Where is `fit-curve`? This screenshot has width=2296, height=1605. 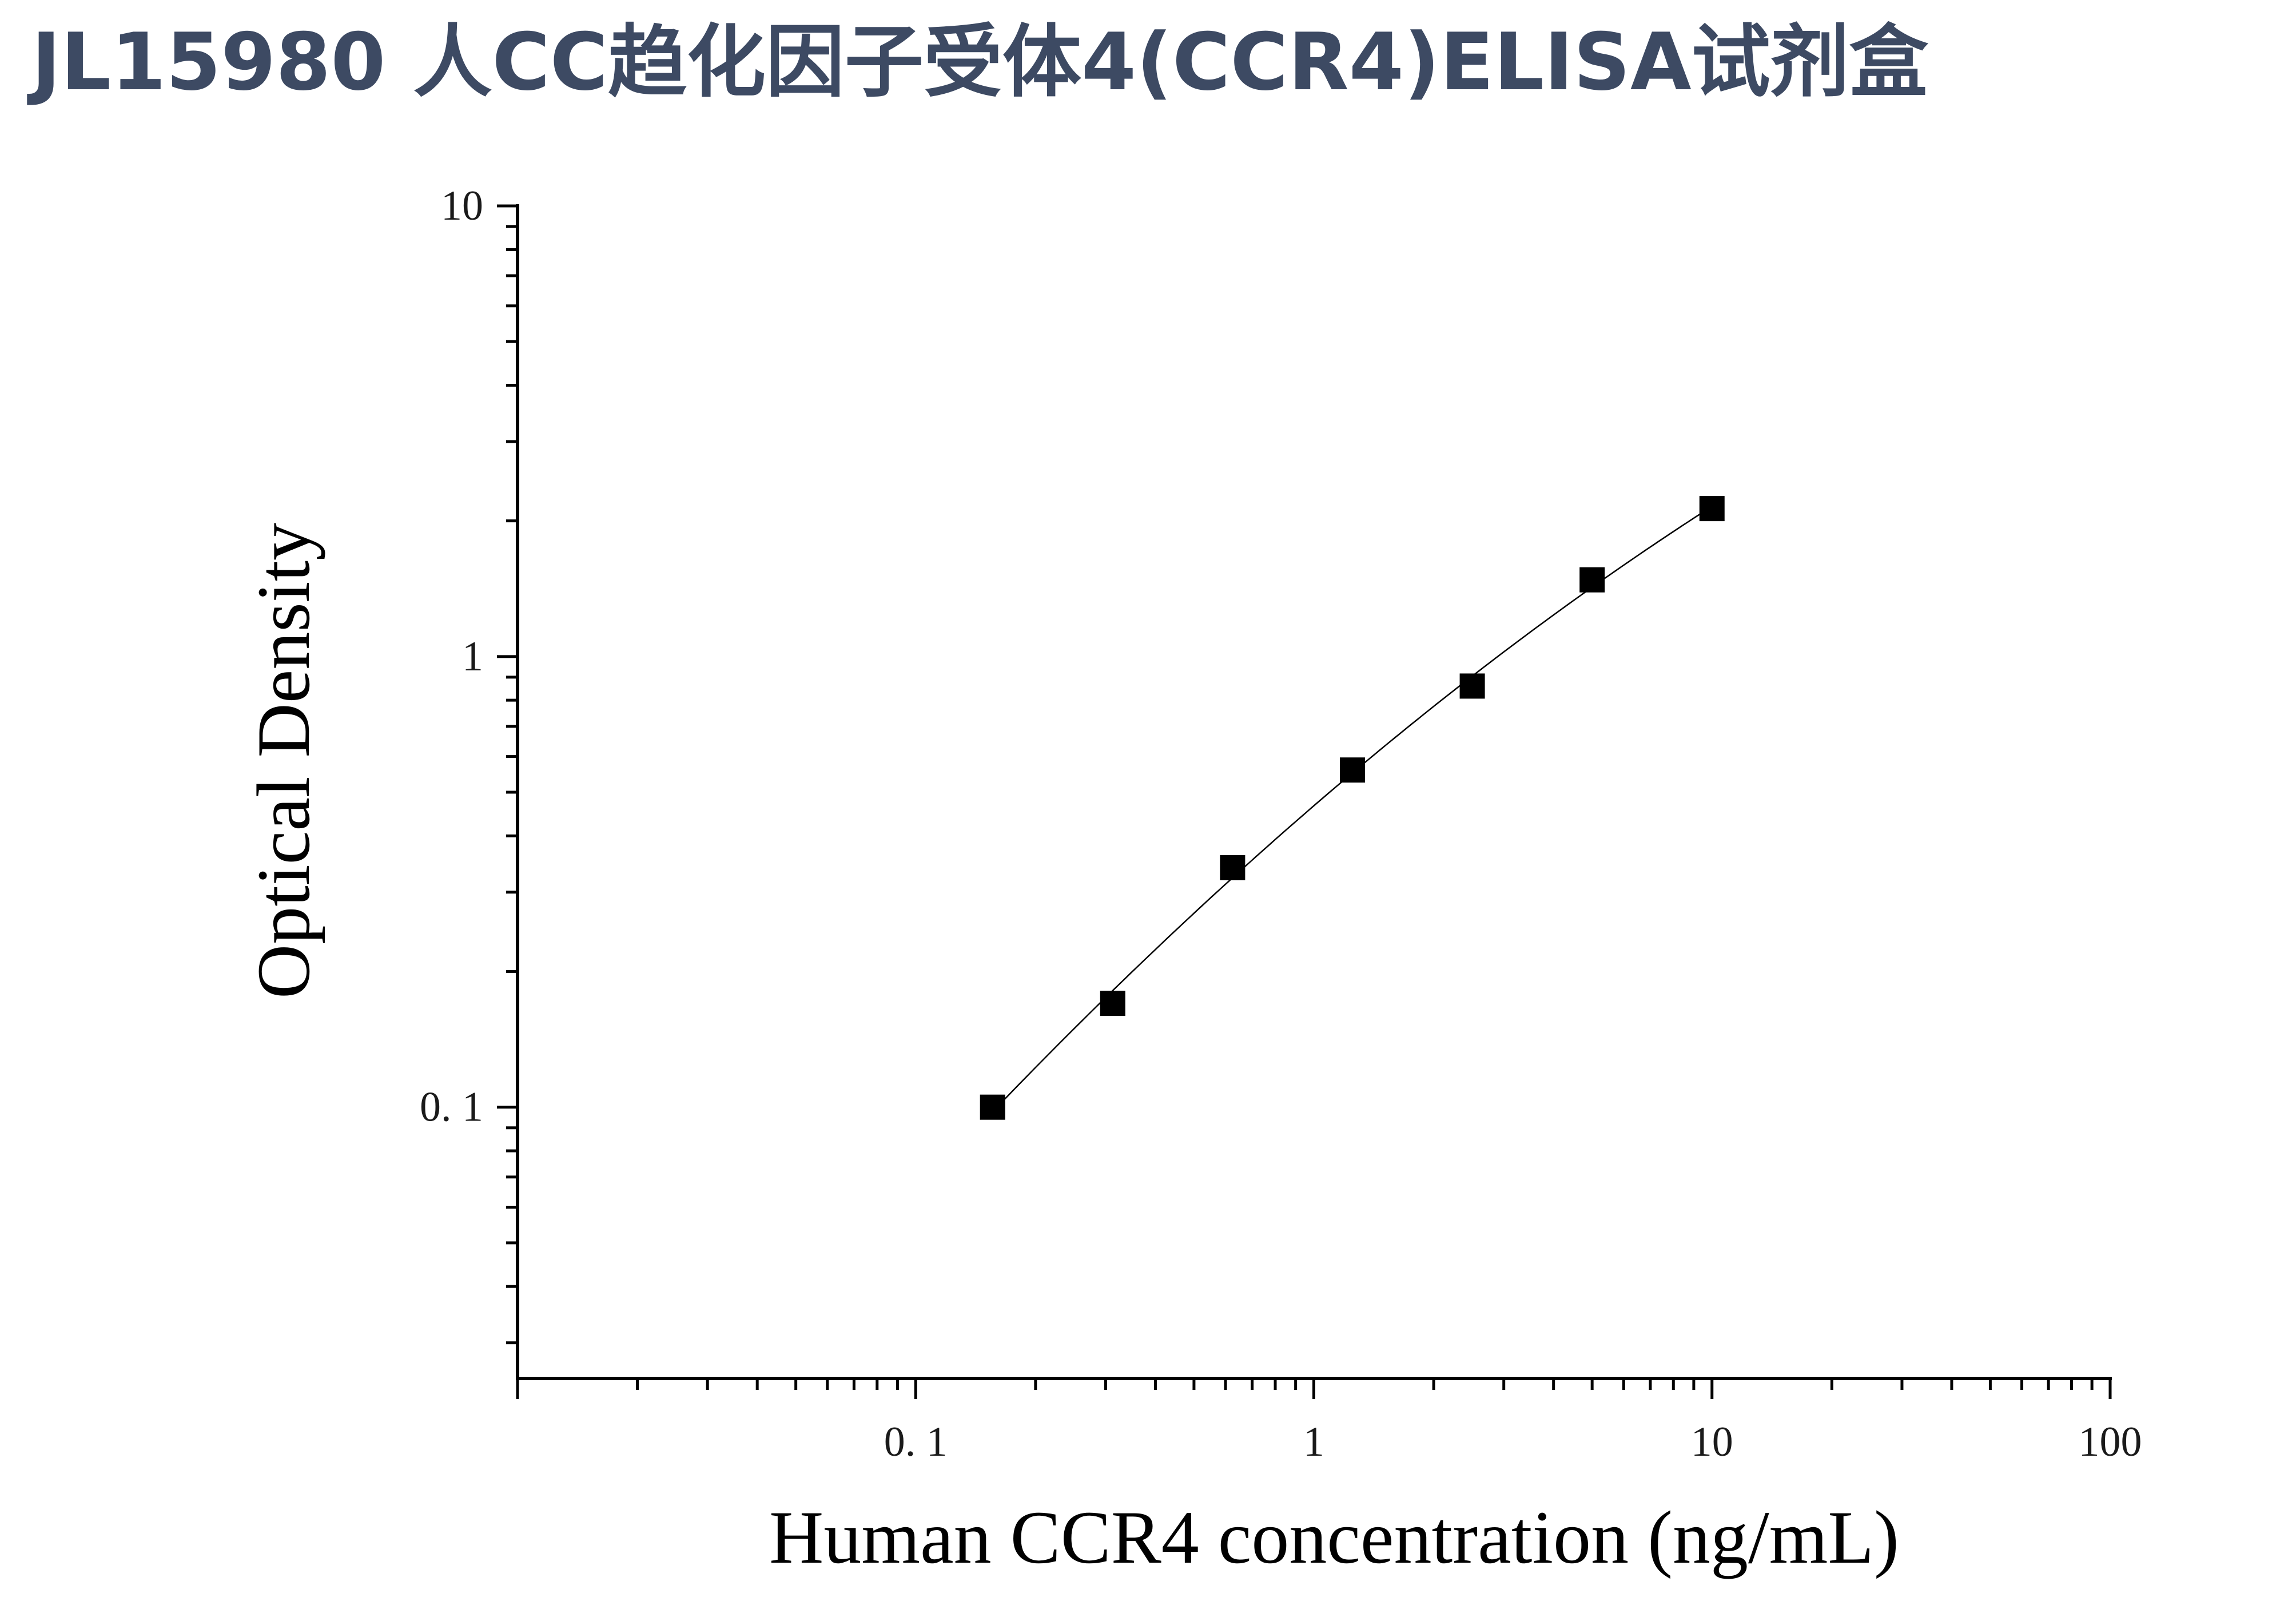
fit-curve is located at coordinates (1352, 809).